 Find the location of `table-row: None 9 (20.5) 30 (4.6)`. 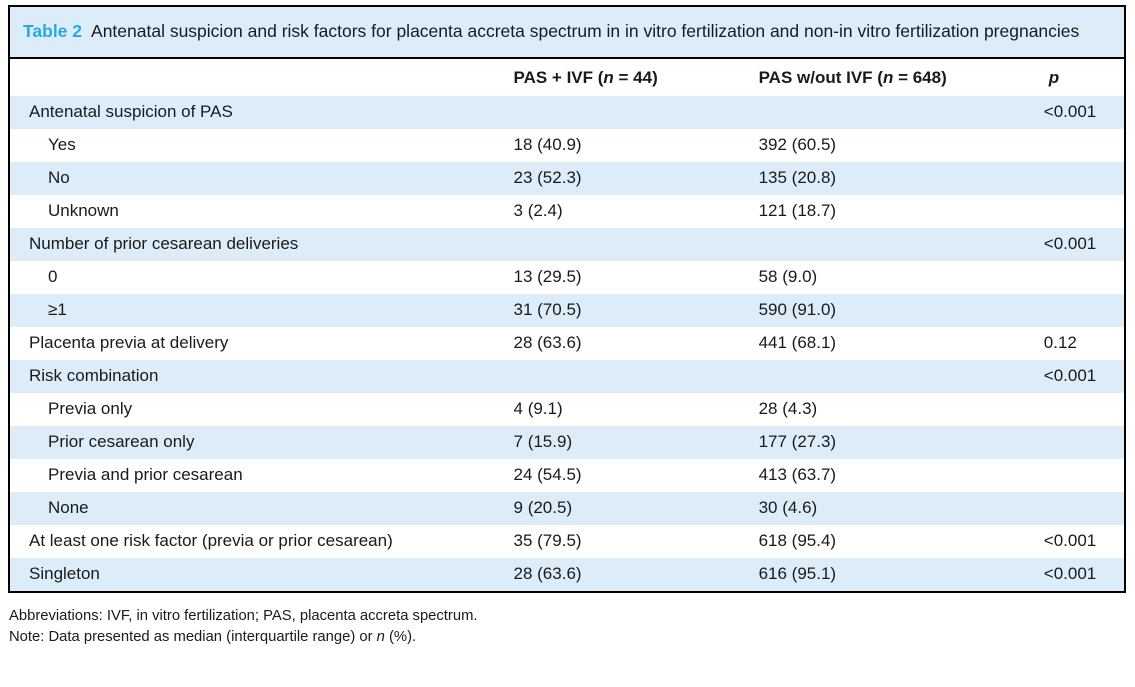

table-row: None 9 (20.5) 30 (4.6) is located at coordinates (567, 508).